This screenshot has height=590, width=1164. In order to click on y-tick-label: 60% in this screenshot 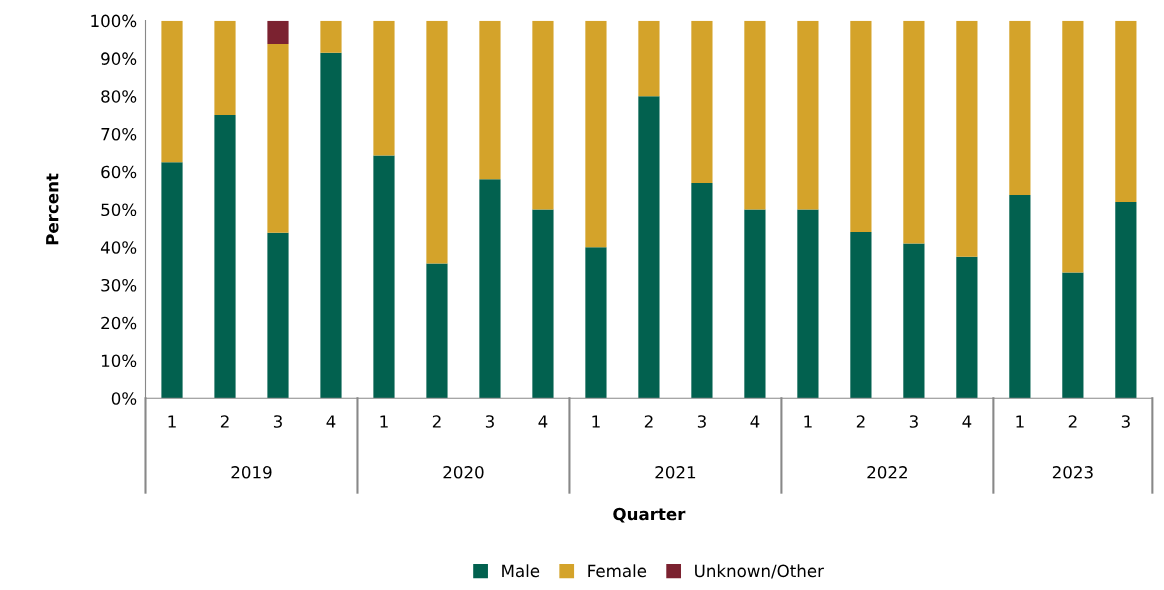, I will do `click(119, 172)`.